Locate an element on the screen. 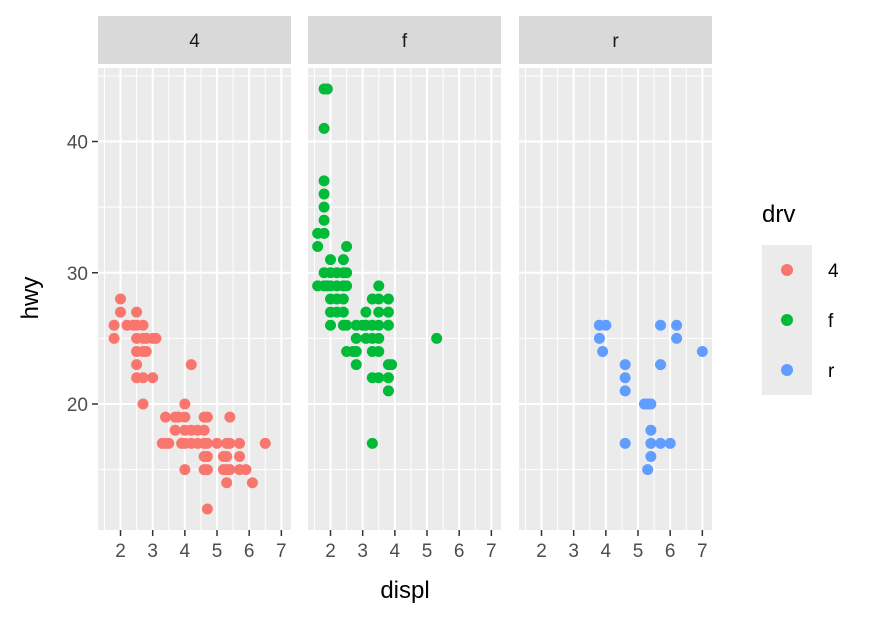 The height and width of the screenshot is (620, 874). x-axis-title: displ is located at coordinates (404, 590).